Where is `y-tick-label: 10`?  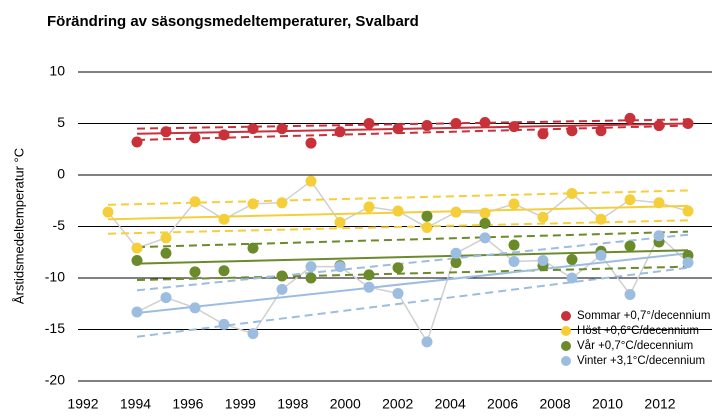 y-tick-label: 10 is located at coordinates (57, 71).